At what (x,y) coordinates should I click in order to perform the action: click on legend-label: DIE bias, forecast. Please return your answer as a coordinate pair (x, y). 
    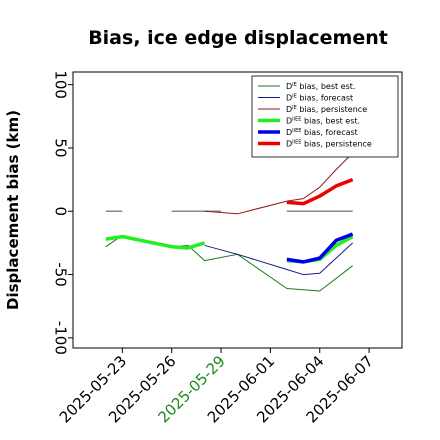
    Looking at the image, I should click on (319, 98).